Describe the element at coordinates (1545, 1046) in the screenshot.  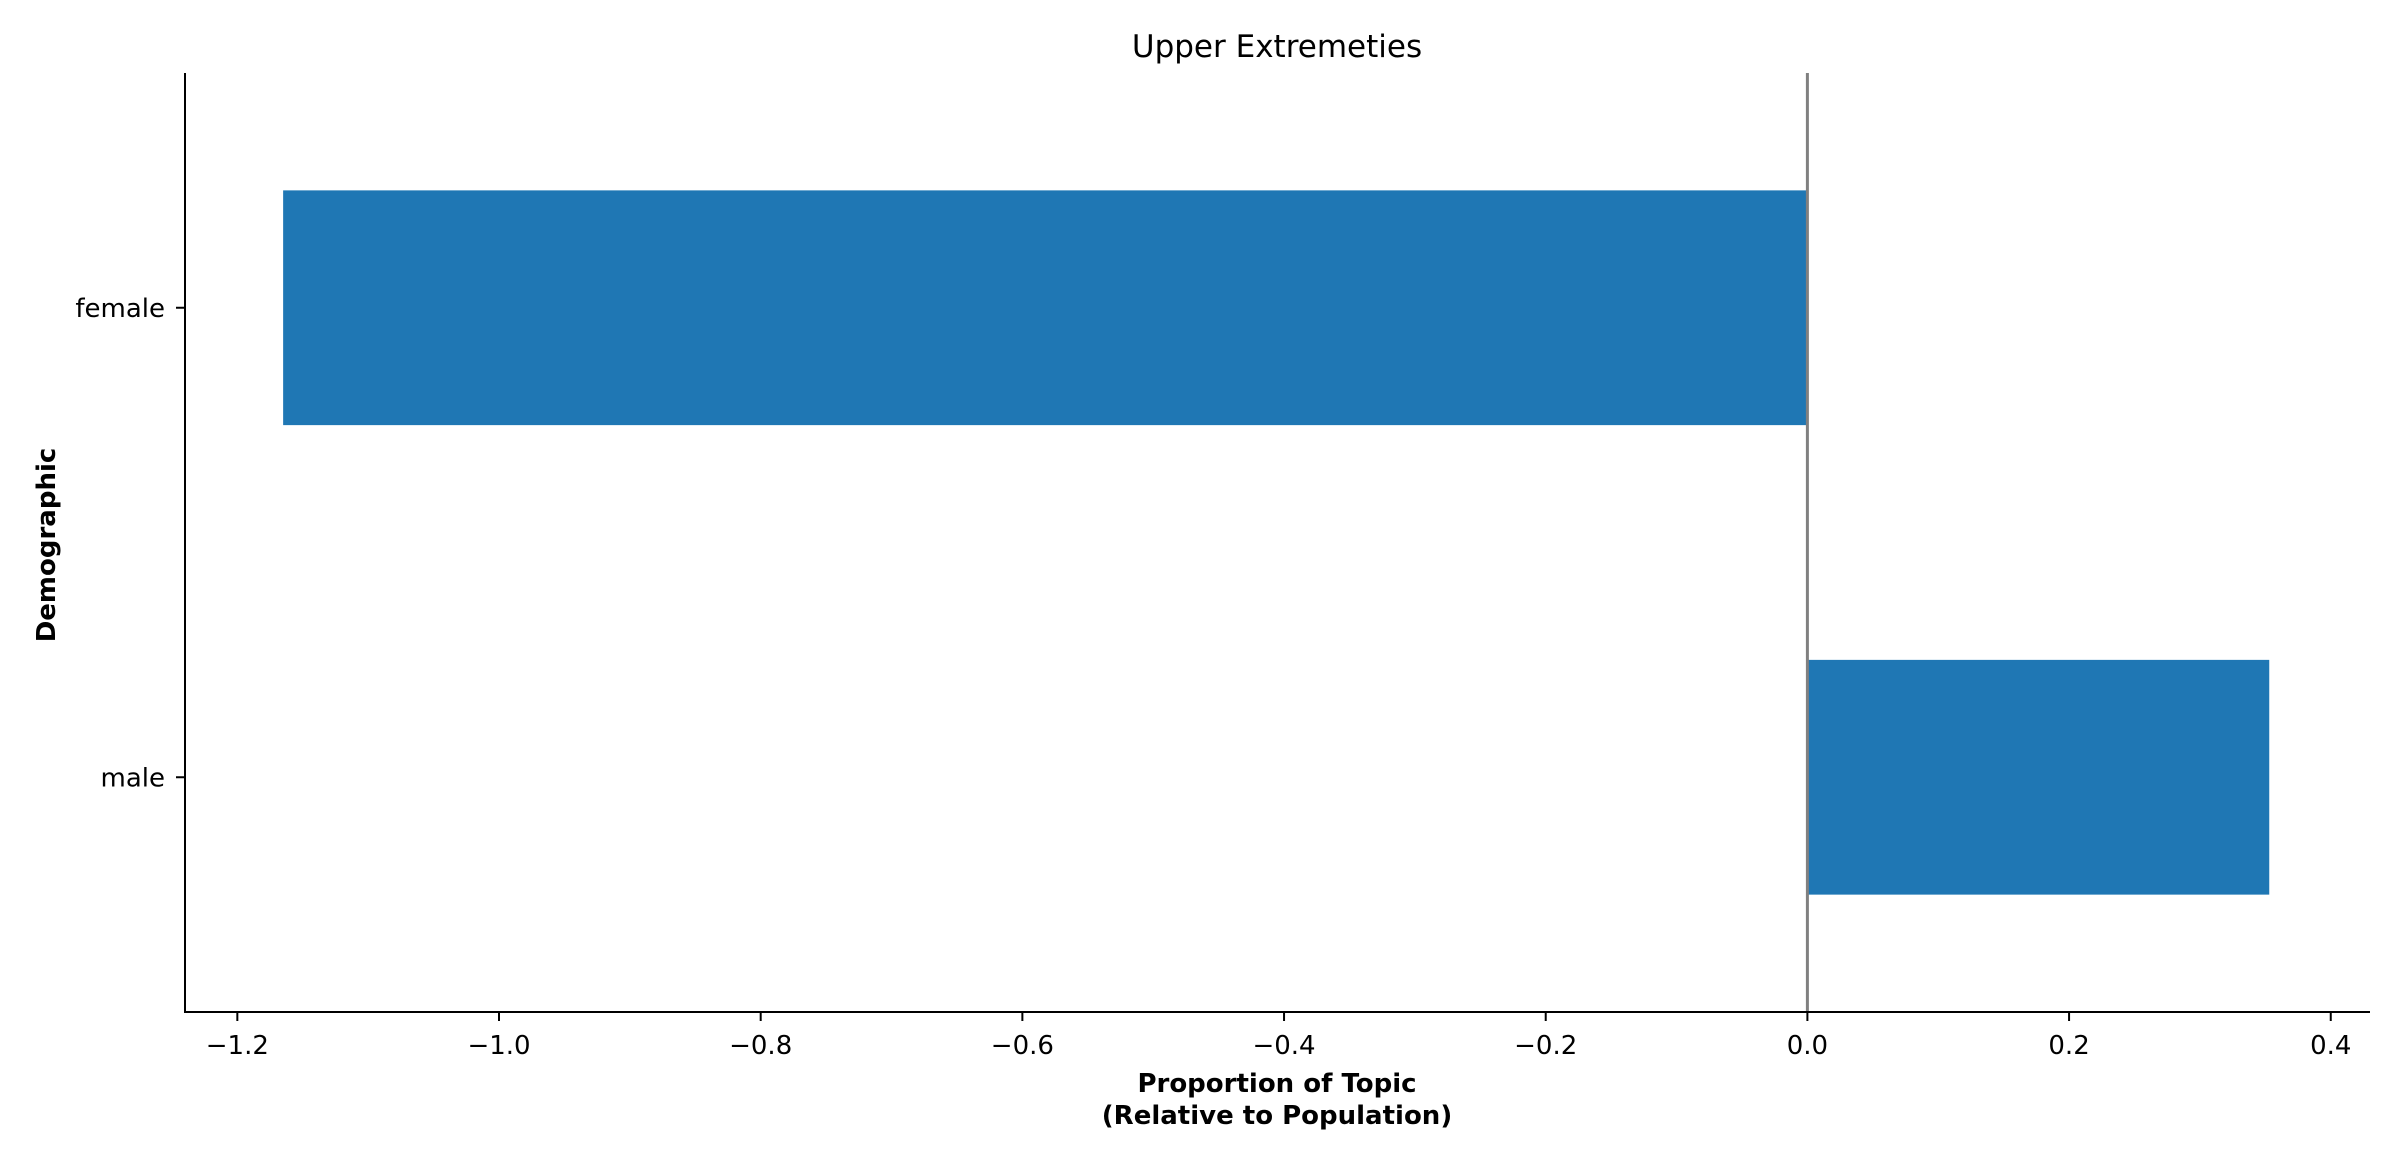
I see `x-tick-label: −0.2` at that location.